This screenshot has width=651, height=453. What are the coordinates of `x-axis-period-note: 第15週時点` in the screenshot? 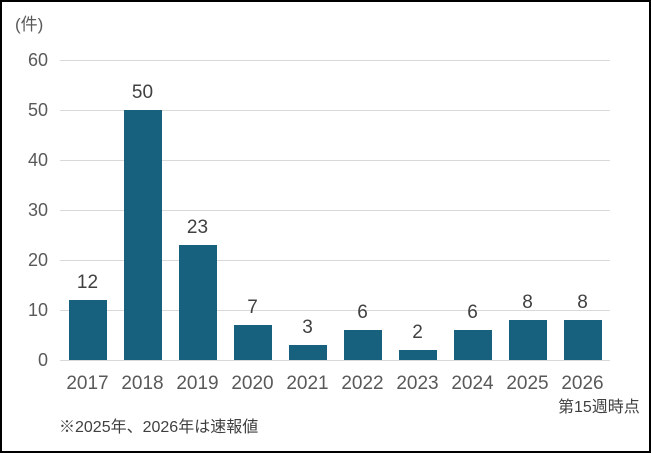 It's located at (599, 407).